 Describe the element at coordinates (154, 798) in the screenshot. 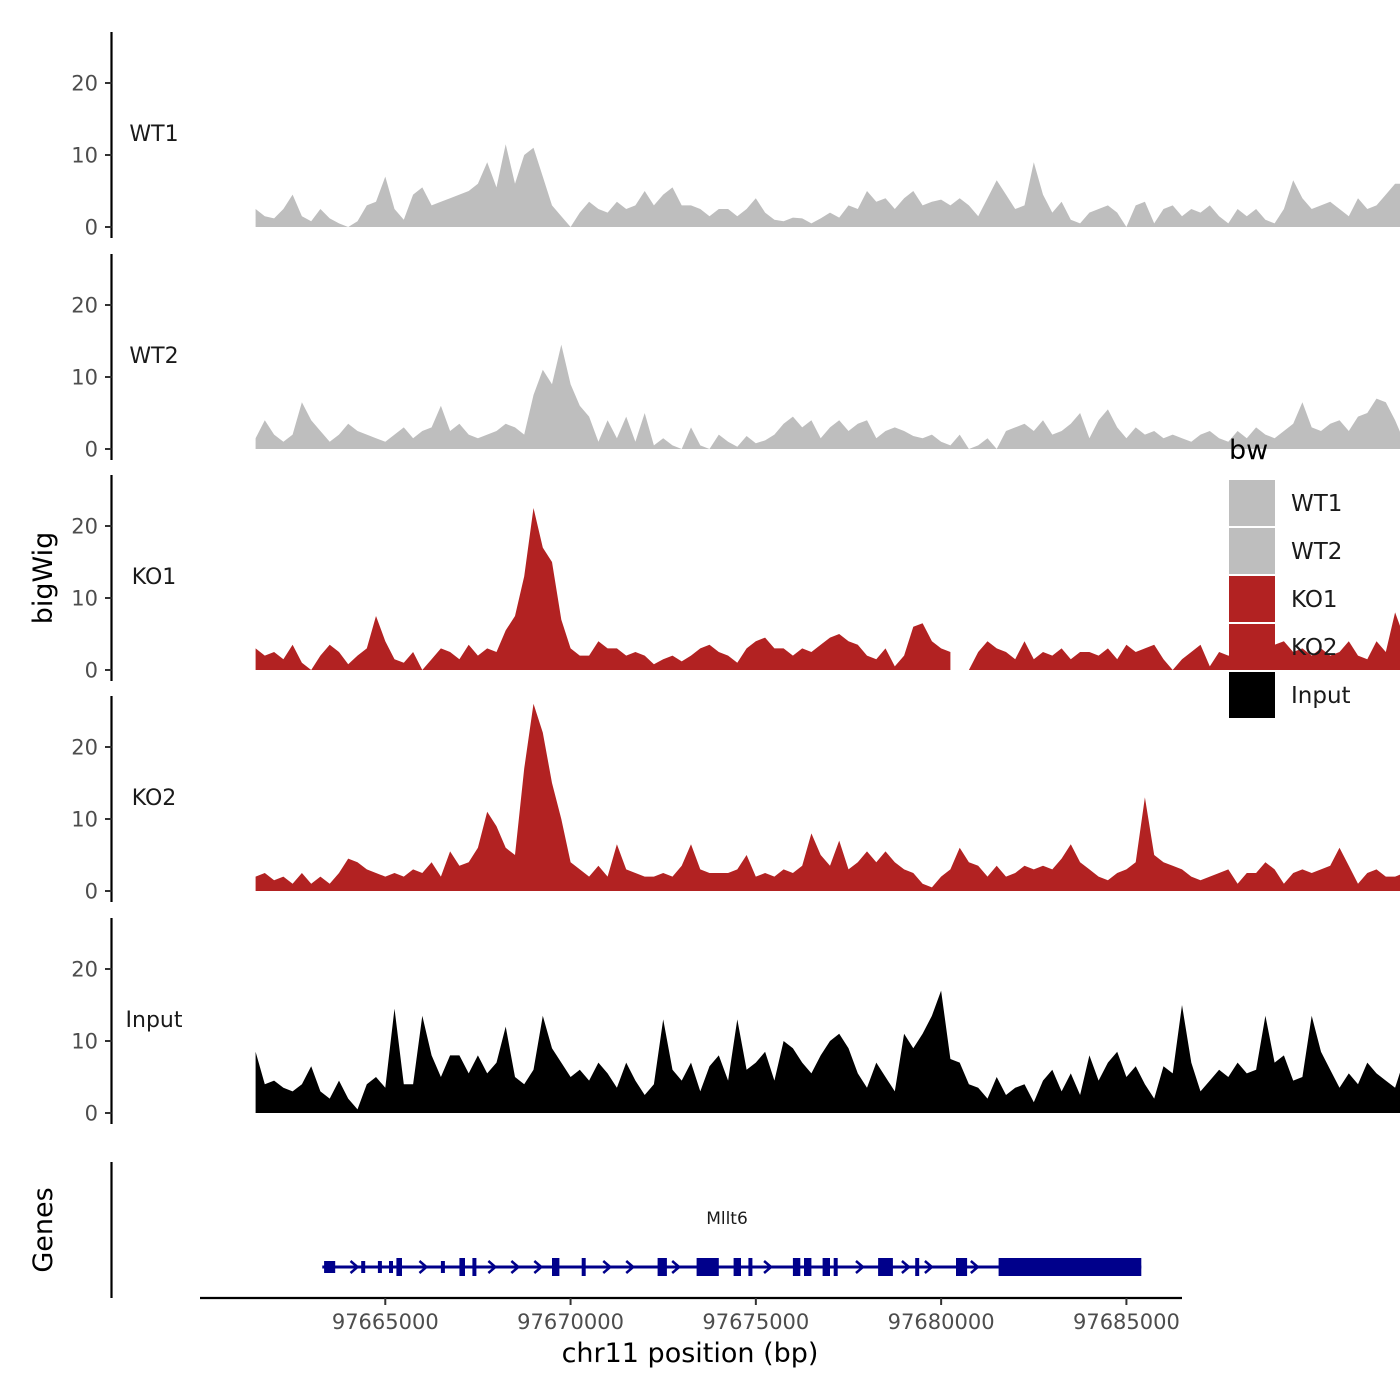

I see `track-label-ko2: KO2` at that location.